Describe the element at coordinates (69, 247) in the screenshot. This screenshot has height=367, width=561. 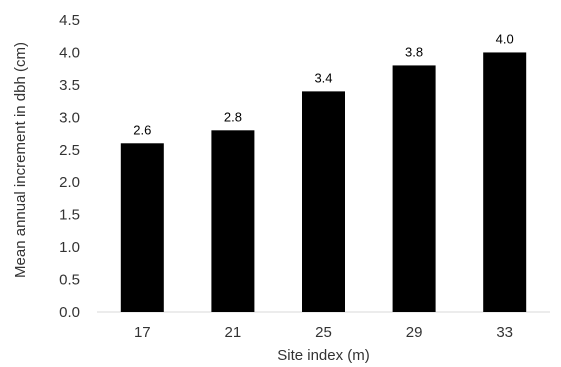
I see `y-tick-label: 1.0` at that location.